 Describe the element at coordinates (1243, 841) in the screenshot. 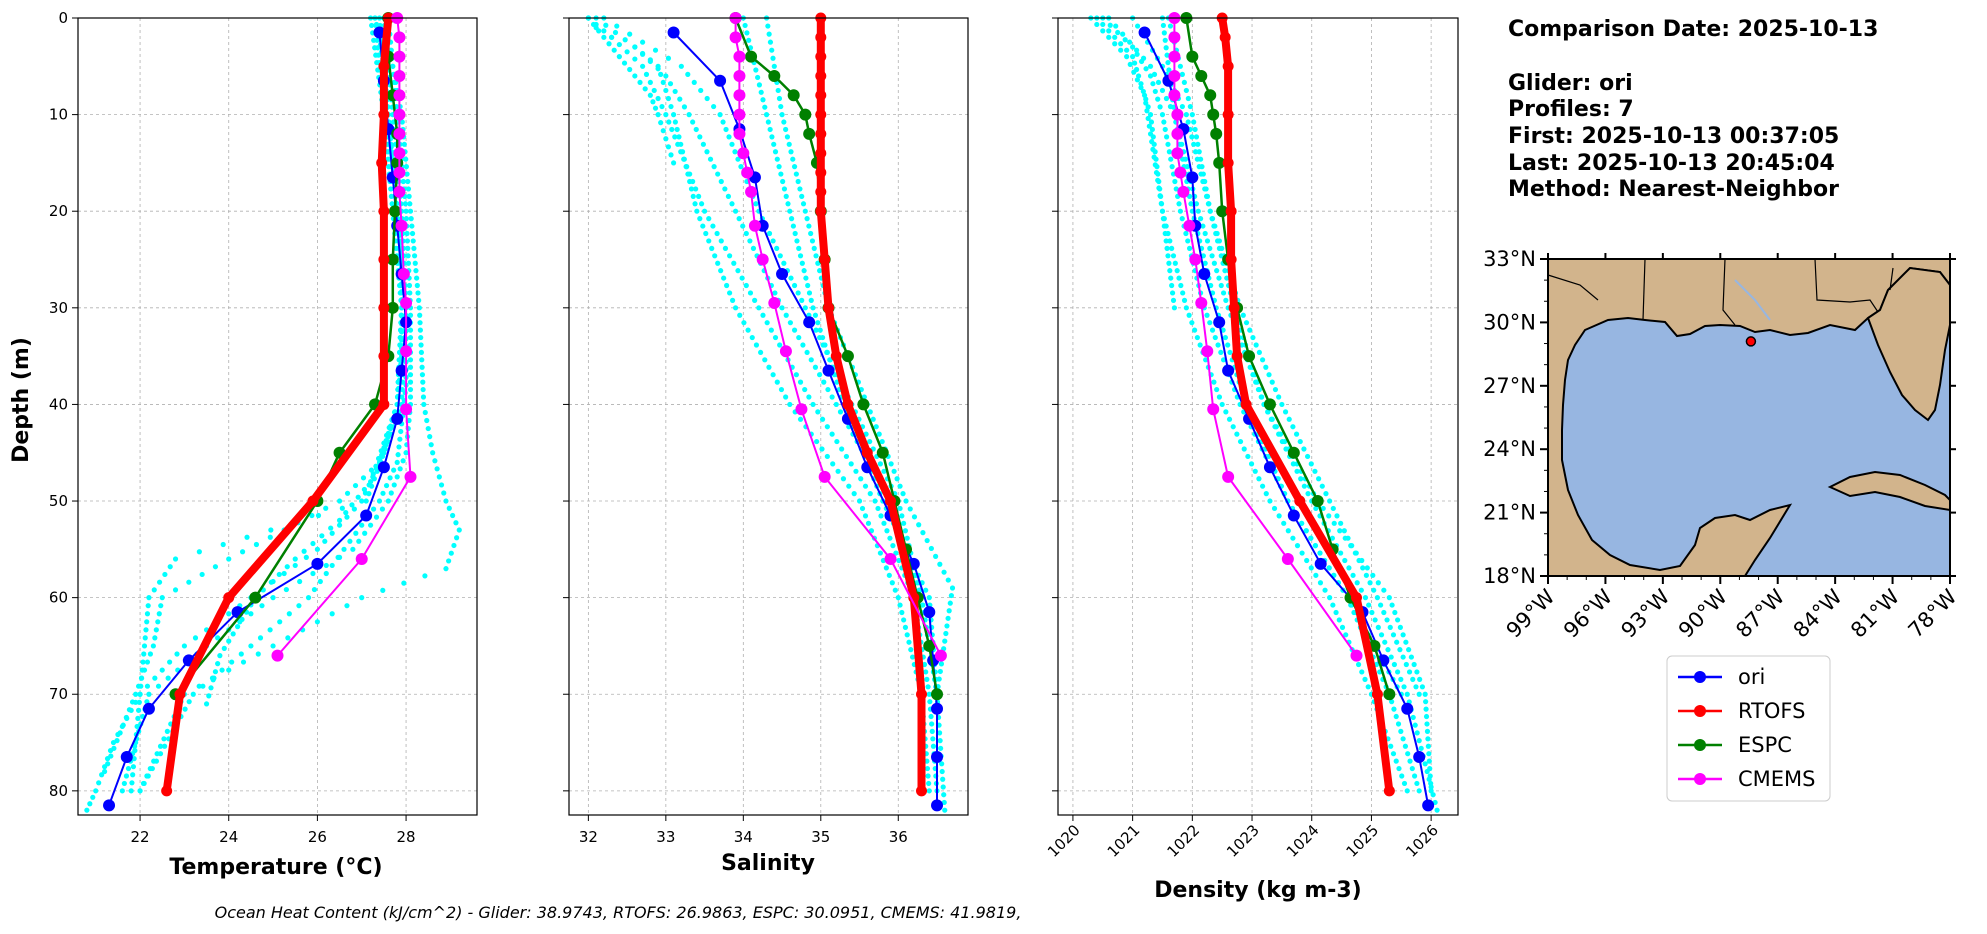

I see `x-tick-label: 1023` at that location.